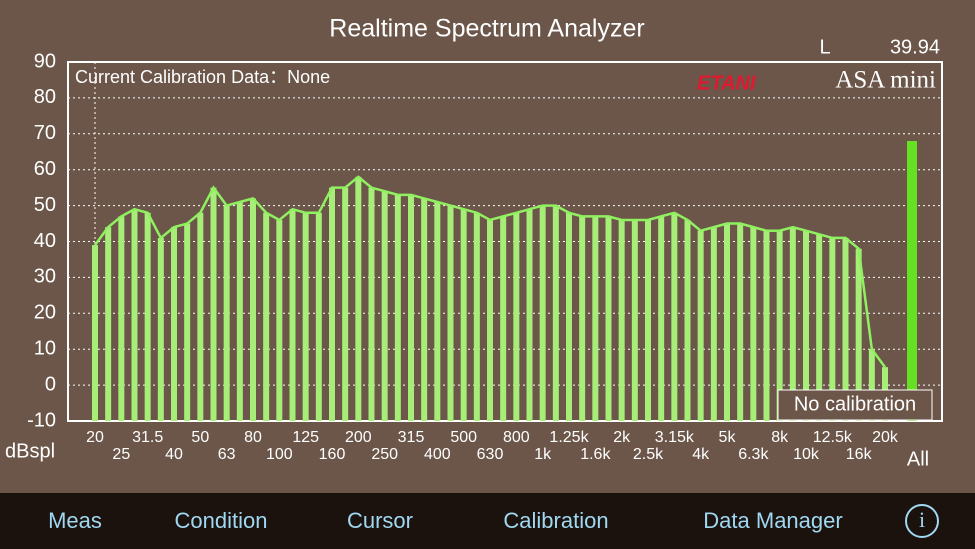 The image size is (975, 549). I want to click on y-tick-label: 30, so click(45, 277).